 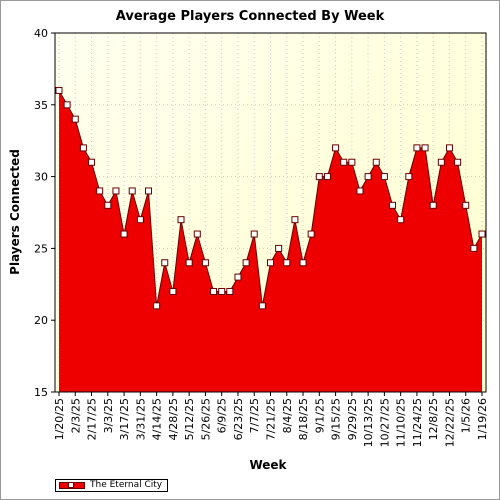 I want to click on legend-label: The Eternal City, so click(x=126, y=485).